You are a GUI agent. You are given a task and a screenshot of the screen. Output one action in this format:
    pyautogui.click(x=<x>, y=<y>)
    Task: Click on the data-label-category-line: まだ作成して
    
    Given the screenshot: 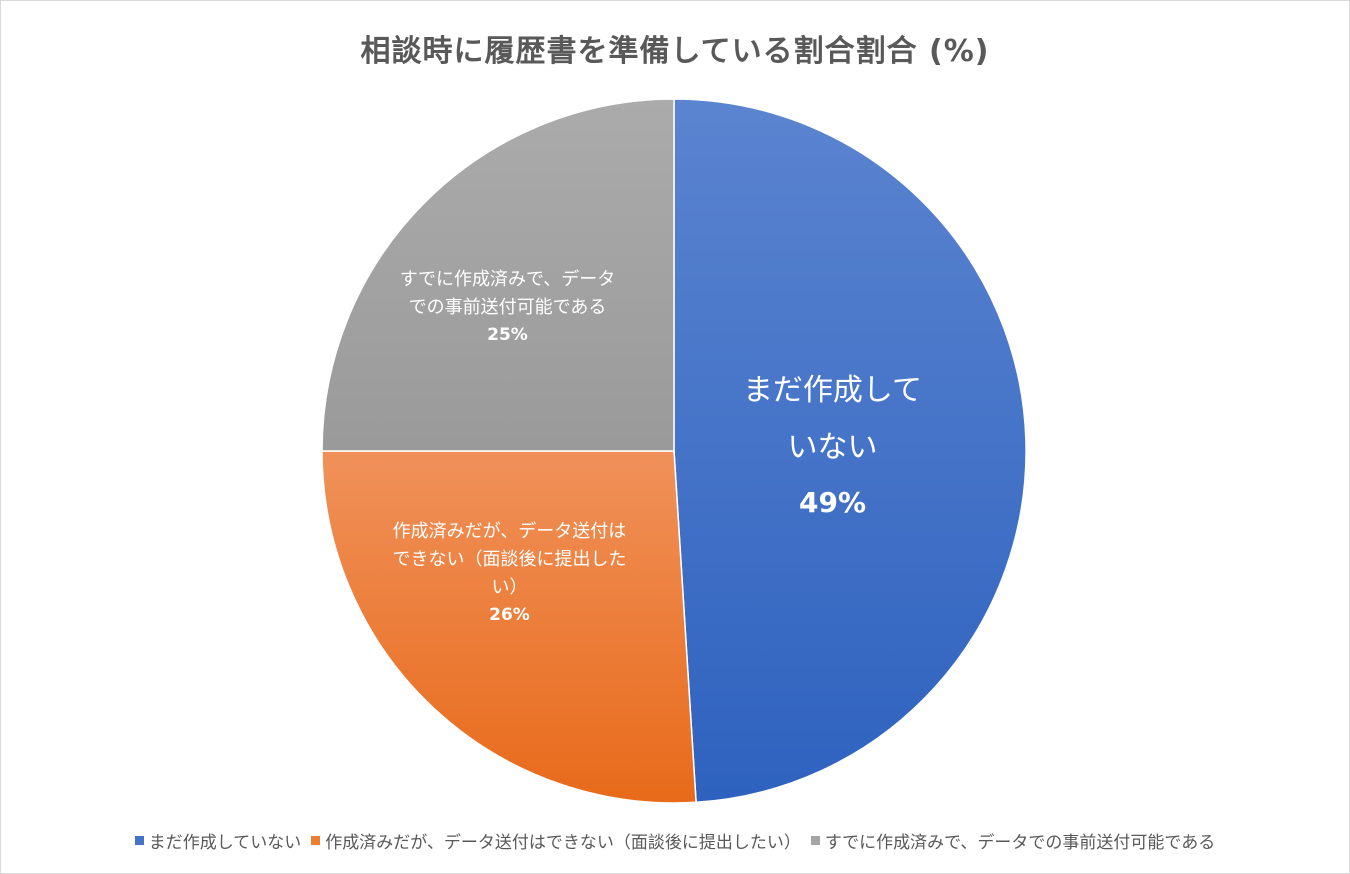 What is the action you would take?
    pyautogui.click(x=832, y=390)
    